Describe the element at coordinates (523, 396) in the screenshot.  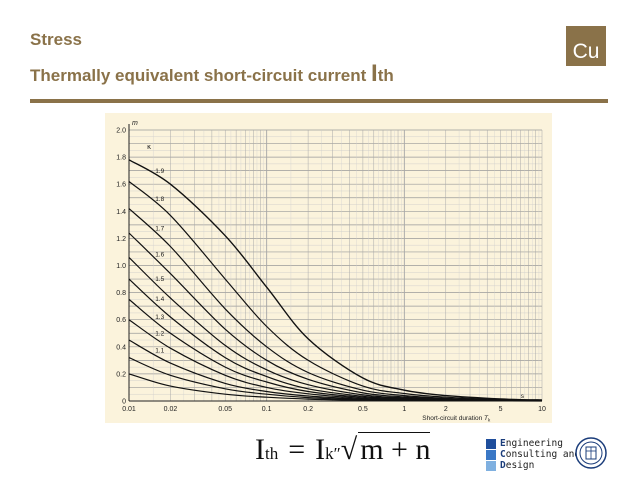
I see `x-unit-label: s` at that location.